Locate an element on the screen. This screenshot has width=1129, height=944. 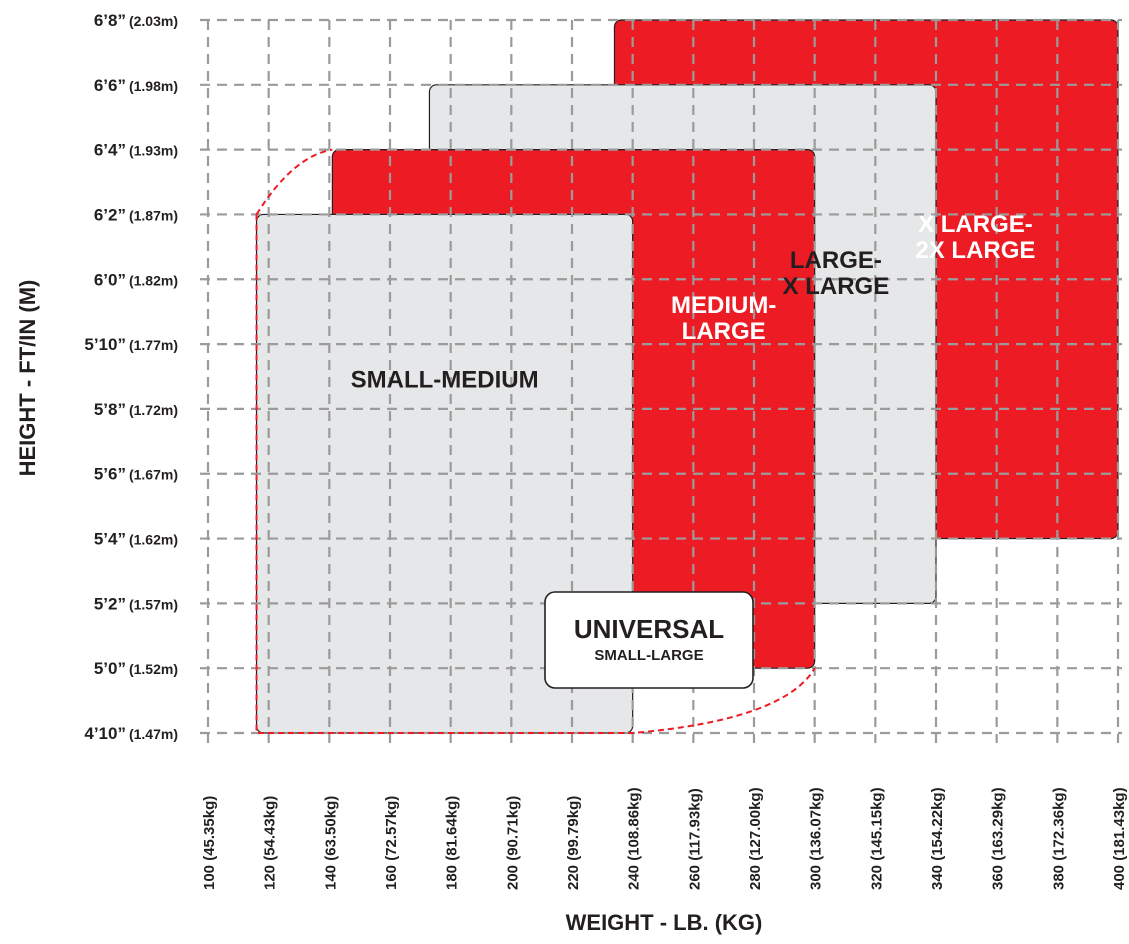
y-tick-label-2: 6’4” (1.93m) is located at coordinates (136, 150).